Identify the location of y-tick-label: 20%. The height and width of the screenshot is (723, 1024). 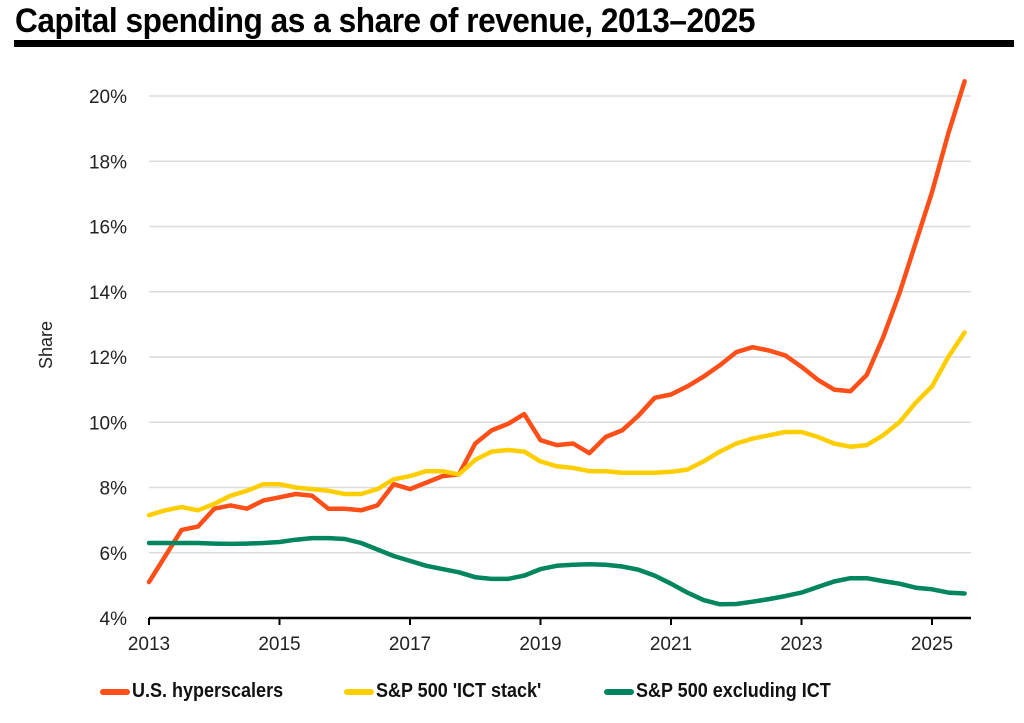
(108, 97).